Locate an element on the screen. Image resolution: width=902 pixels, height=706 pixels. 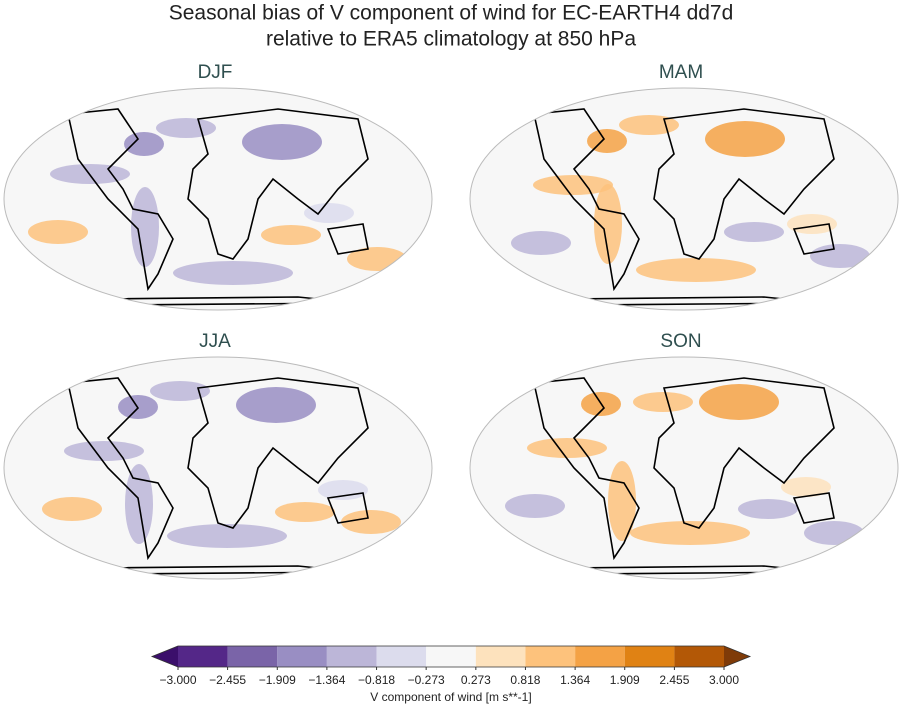
colorbar-tick-label: 2.455 is located at coordinates (674, 680).